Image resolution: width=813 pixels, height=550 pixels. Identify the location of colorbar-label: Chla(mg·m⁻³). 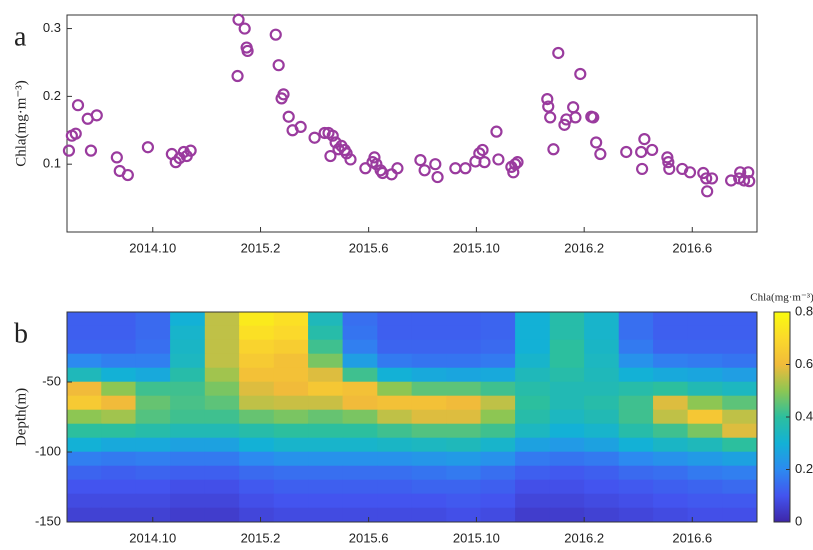
(781, 298).